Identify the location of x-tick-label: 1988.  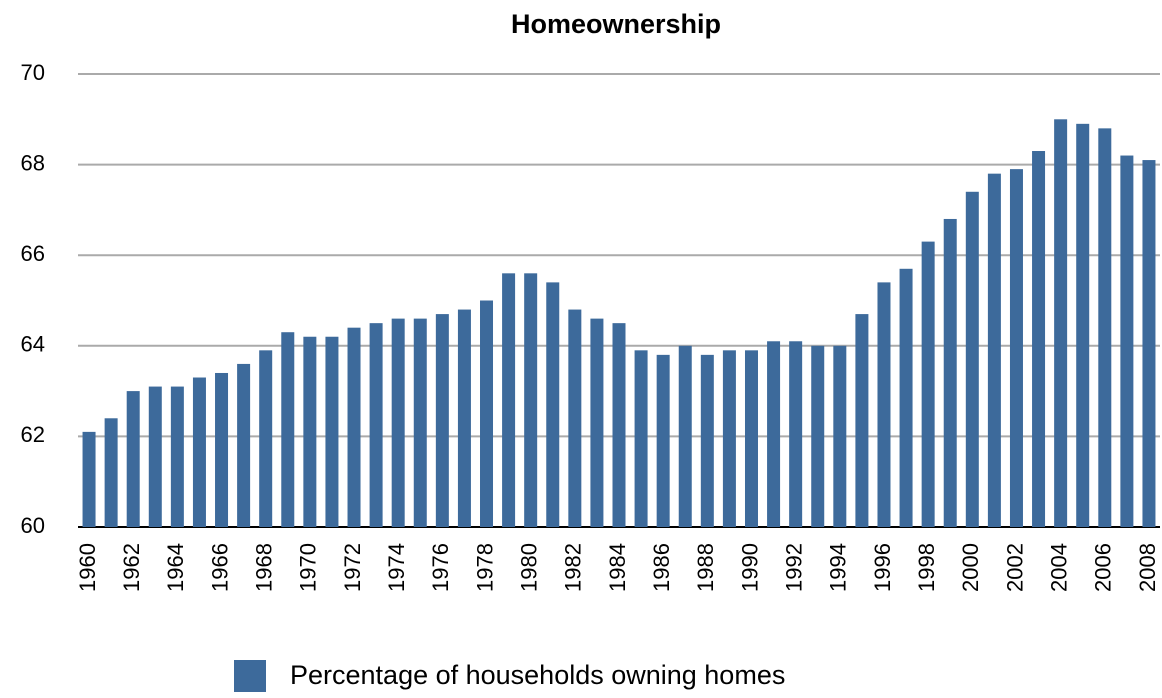
(705, 567).